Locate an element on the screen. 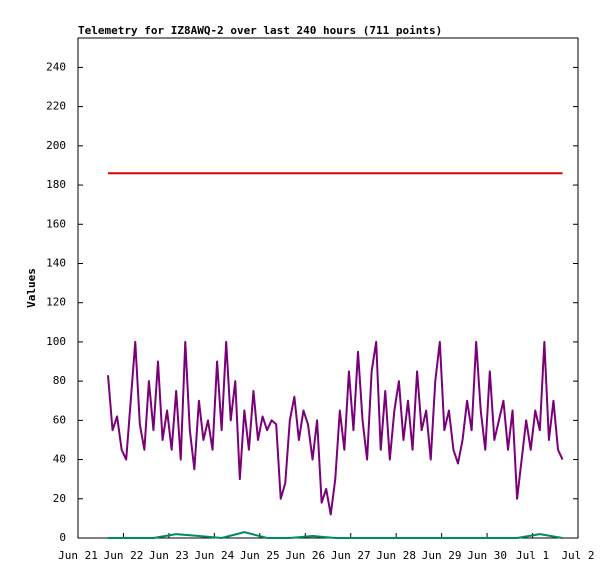 The width and height of the screenshot is (615, 579). y-tick-label: 160 is located at coordinates (56, 223).